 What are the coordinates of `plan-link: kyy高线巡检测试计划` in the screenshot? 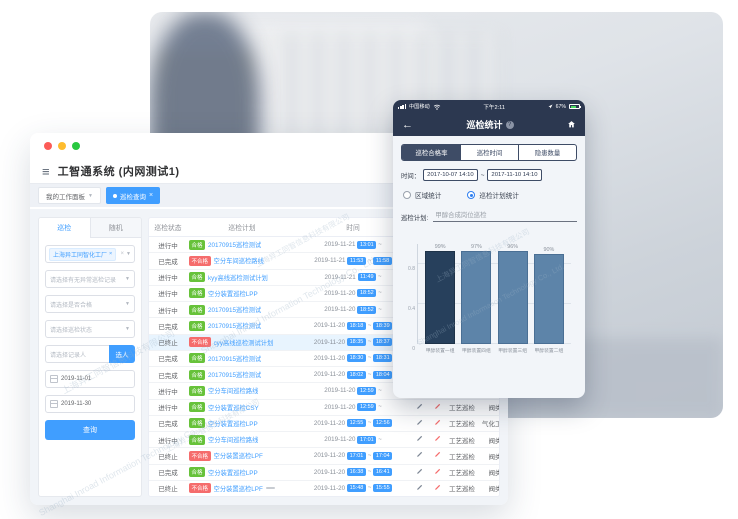 It's located at (238, 278).